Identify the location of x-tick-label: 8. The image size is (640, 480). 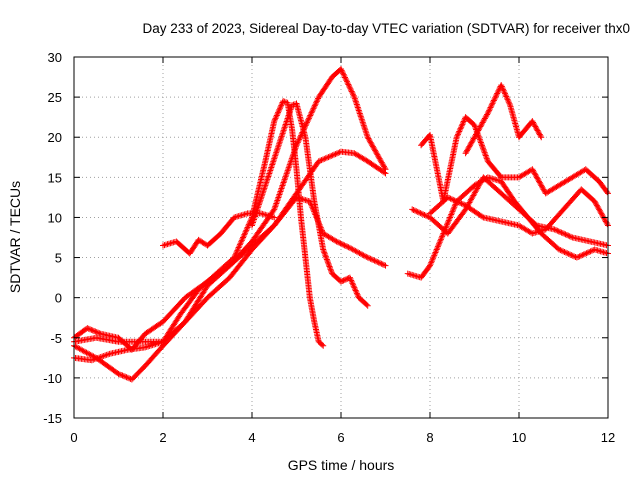
(429, 437).